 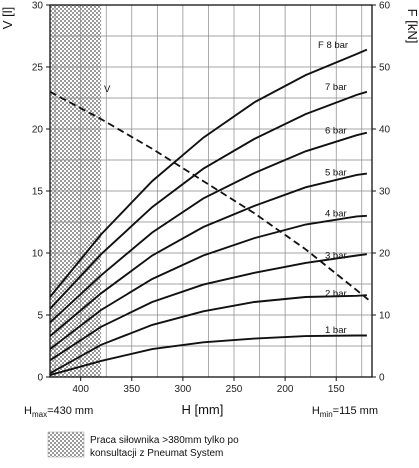 What do you see at coordinates (336, 294) in the screenshot?
I see `series-label-2-bar: 2 bar` at bounding box center [336, 294].